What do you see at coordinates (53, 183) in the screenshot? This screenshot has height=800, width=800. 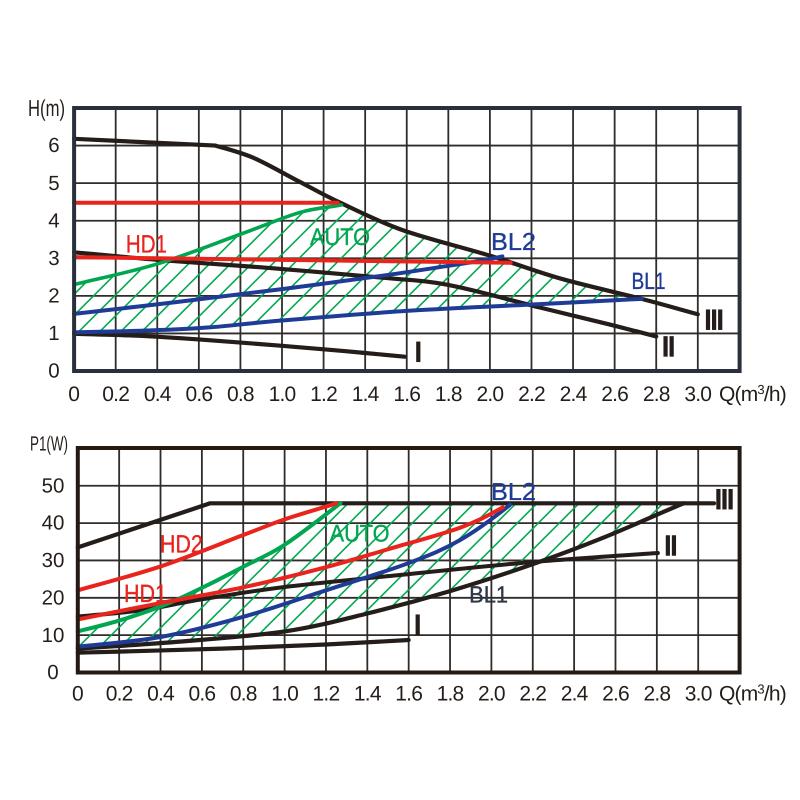 I see `svg-text: 5` at bounding box center [53, 183].